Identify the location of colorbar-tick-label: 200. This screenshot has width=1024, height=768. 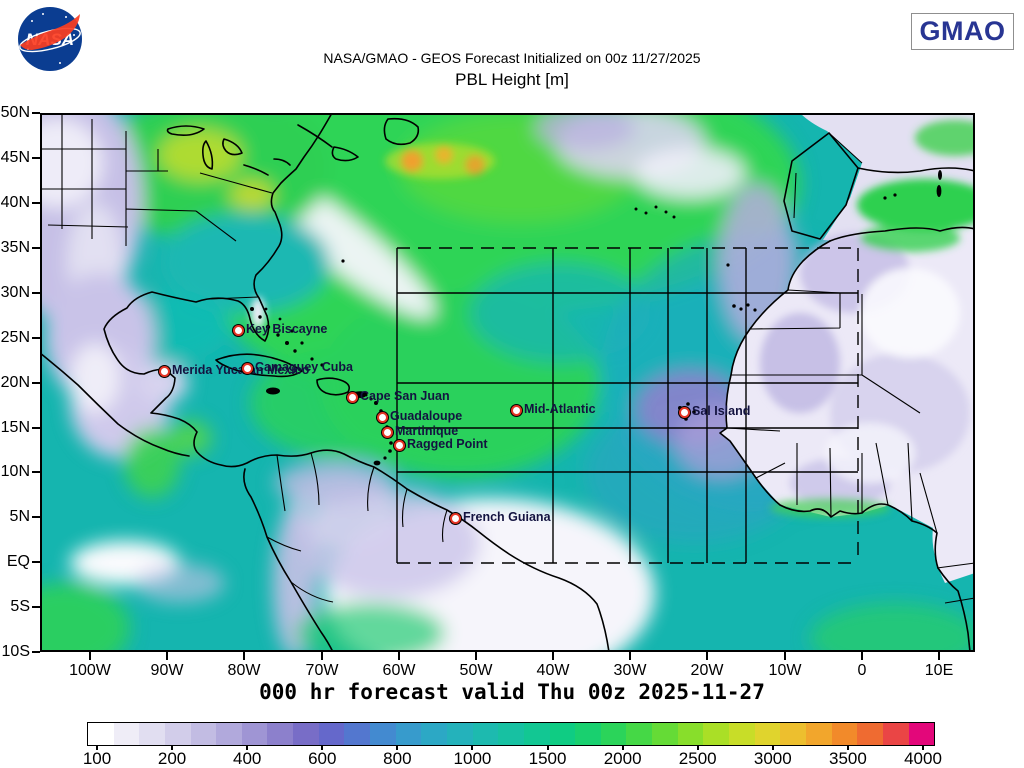
(172, 758).